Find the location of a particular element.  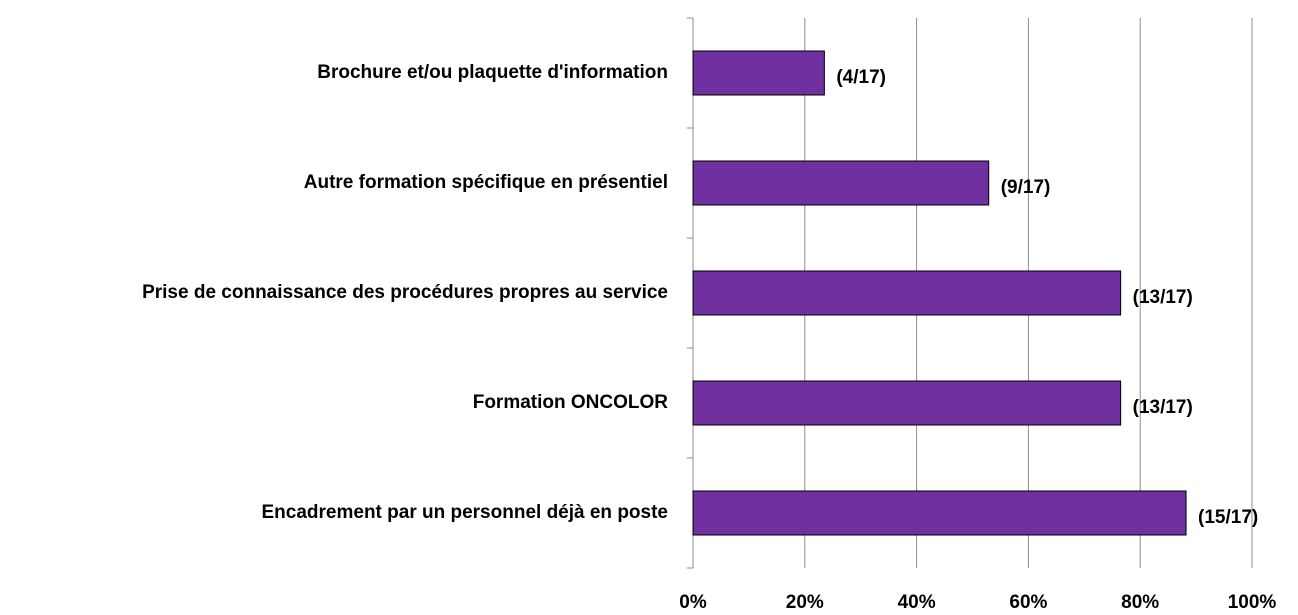

x-tick-label: 60% is located at coordinates (1028, 602).